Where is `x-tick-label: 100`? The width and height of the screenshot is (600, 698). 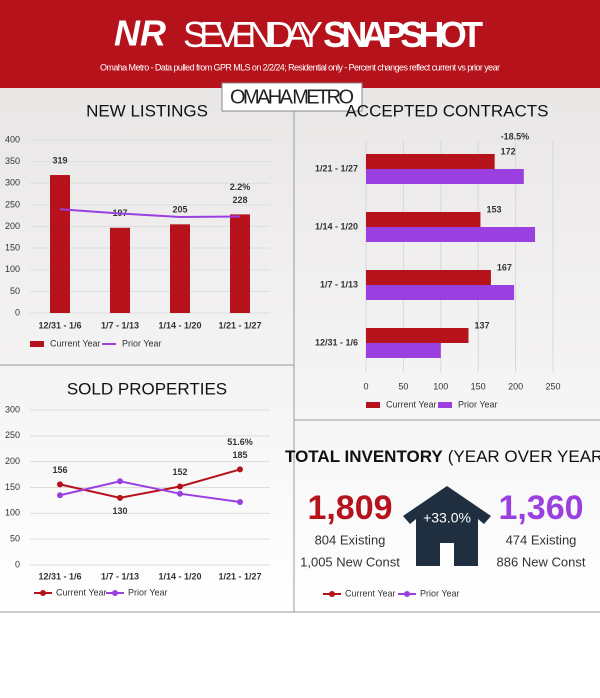 x-tick-label: 100 is located at coordinates (440, 386).